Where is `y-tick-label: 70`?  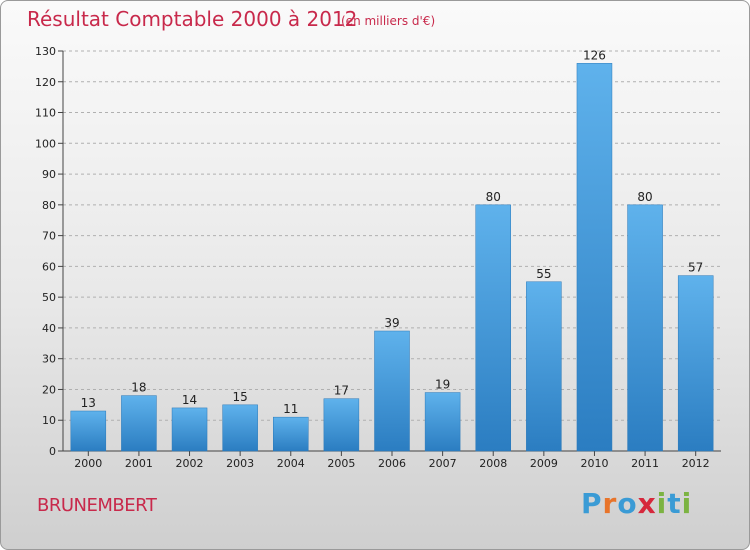
y-tick-label: 70 is located at coordinates (49, 236).